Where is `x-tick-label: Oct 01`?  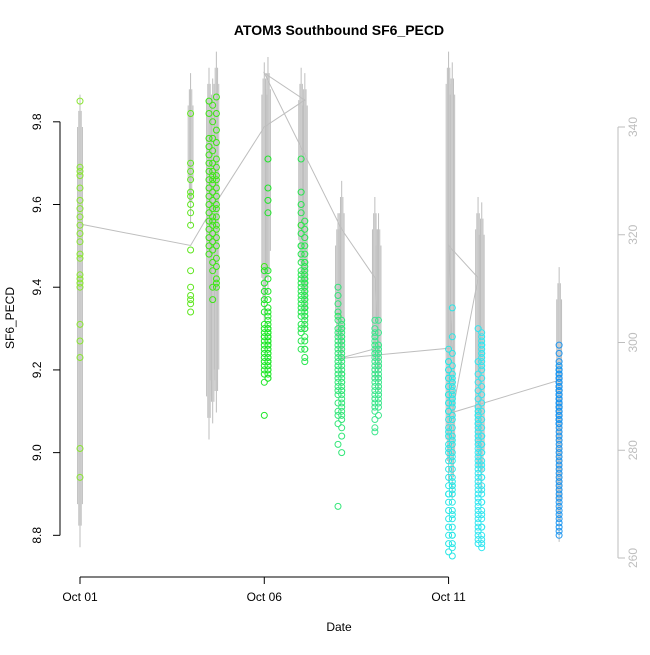 x-tick-label: Oct 01 is located at coordinates (80, 597).